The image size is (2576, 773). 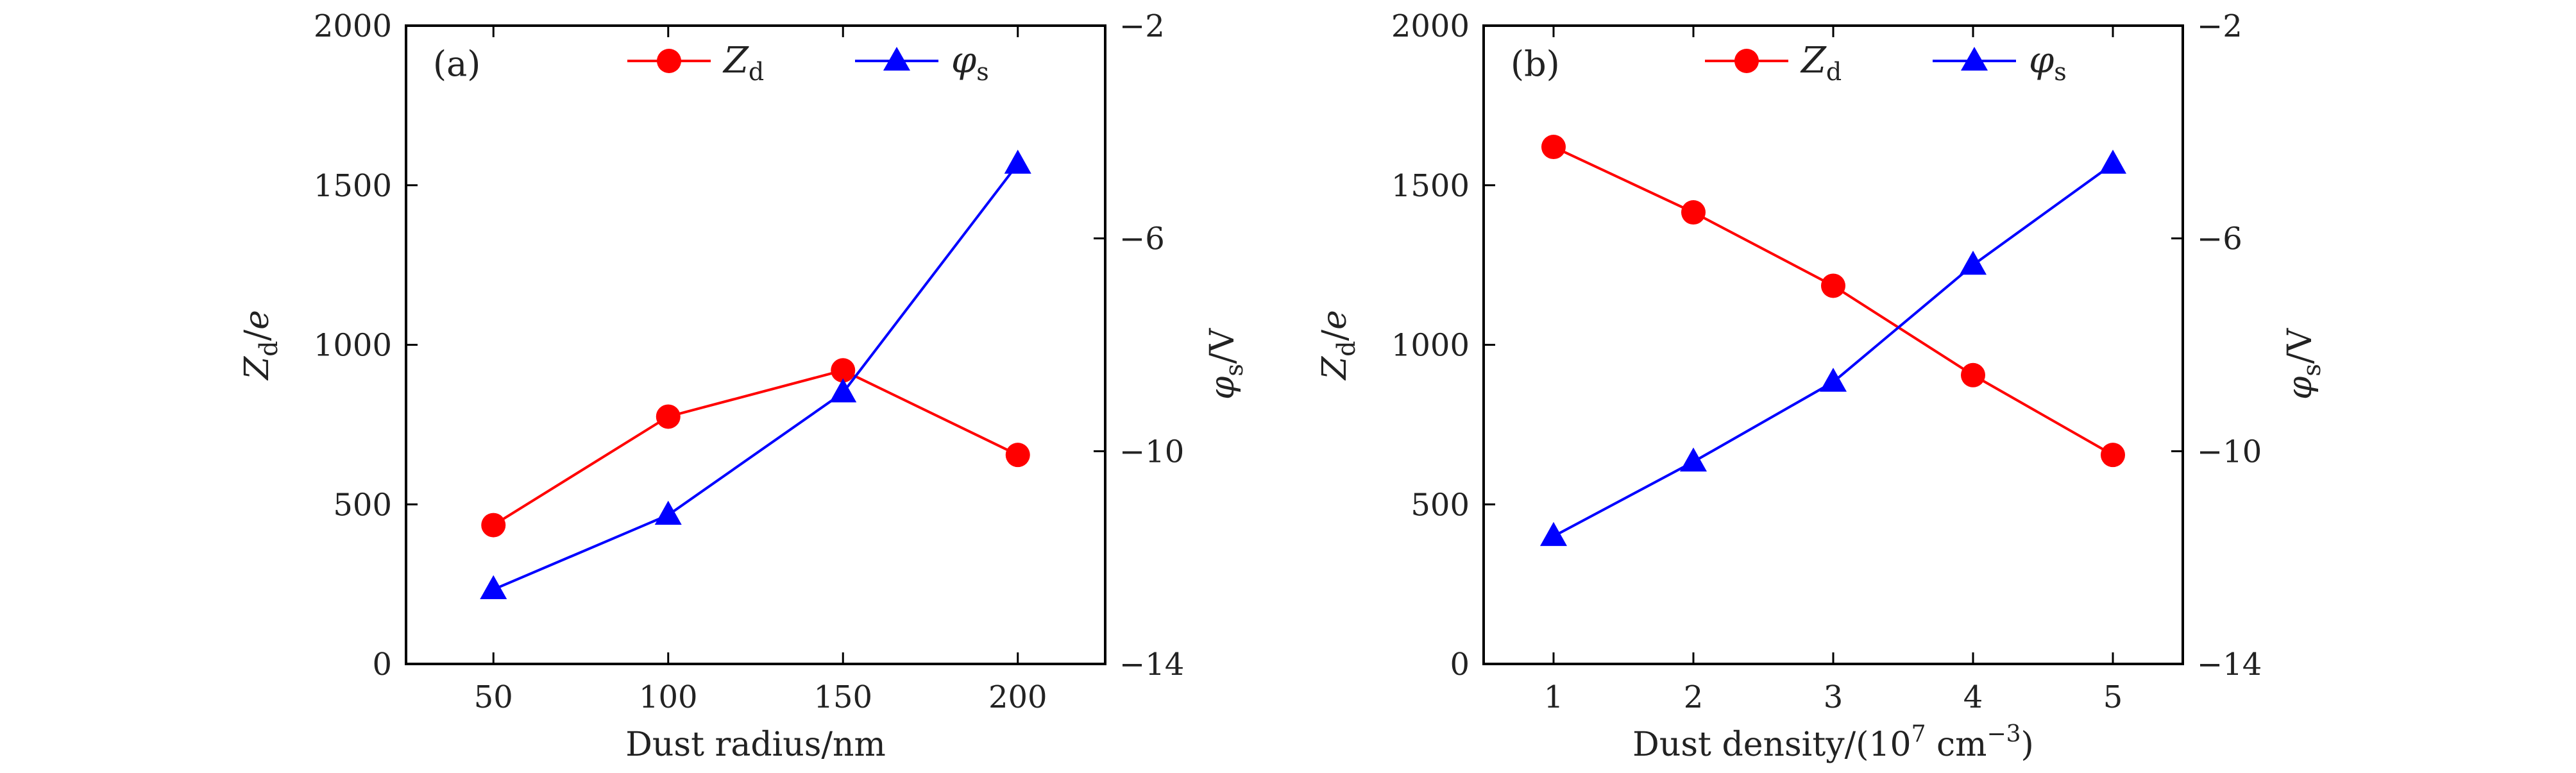 I want to click on x-axis-label: Dust radius/nm, so click(x=755, y=745).